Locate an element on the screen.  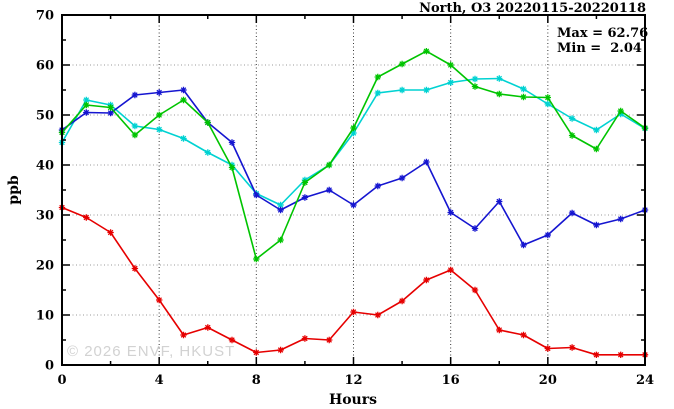
y-tick-label: 40 is located at coordinates (45, 166).